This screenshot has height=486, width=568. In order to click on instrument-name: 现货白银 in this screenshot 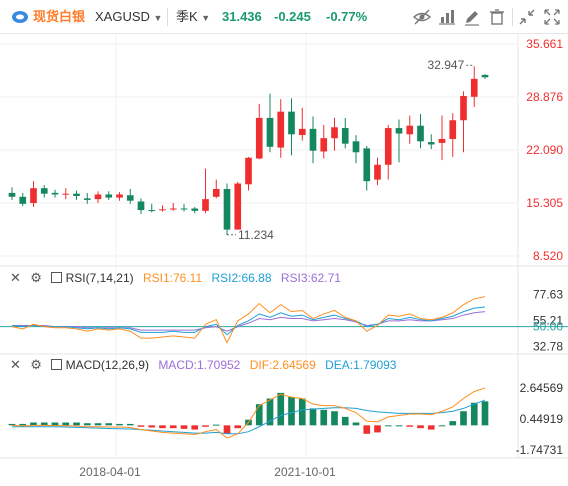, I will do `click(59, 16)`.